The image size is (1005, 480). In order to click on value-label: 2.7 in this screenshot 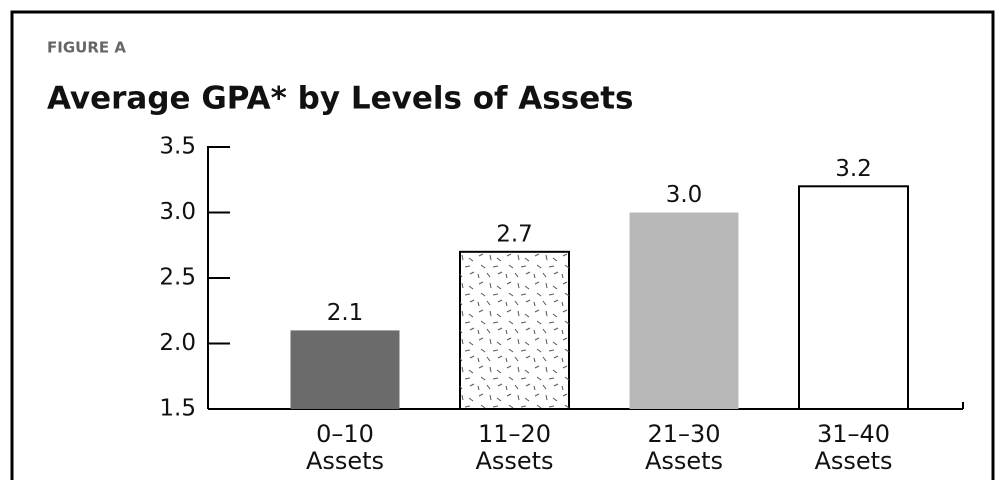, I will do `click(514, 234)`.